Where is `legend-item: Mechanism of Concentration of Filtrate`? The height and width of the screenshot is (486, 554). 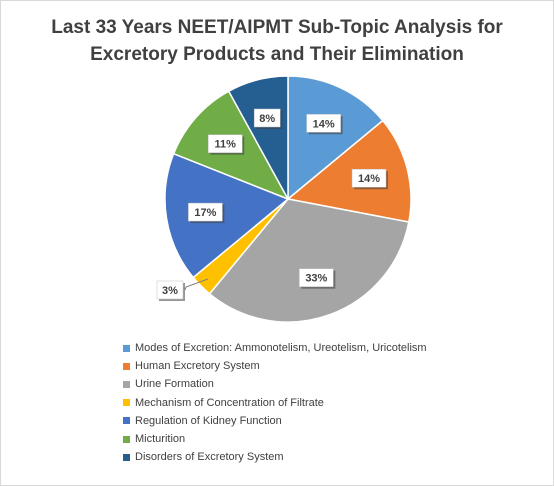
legend-item: Mechanism of Concentration of Filtrate is located at coordinates (275, 403).